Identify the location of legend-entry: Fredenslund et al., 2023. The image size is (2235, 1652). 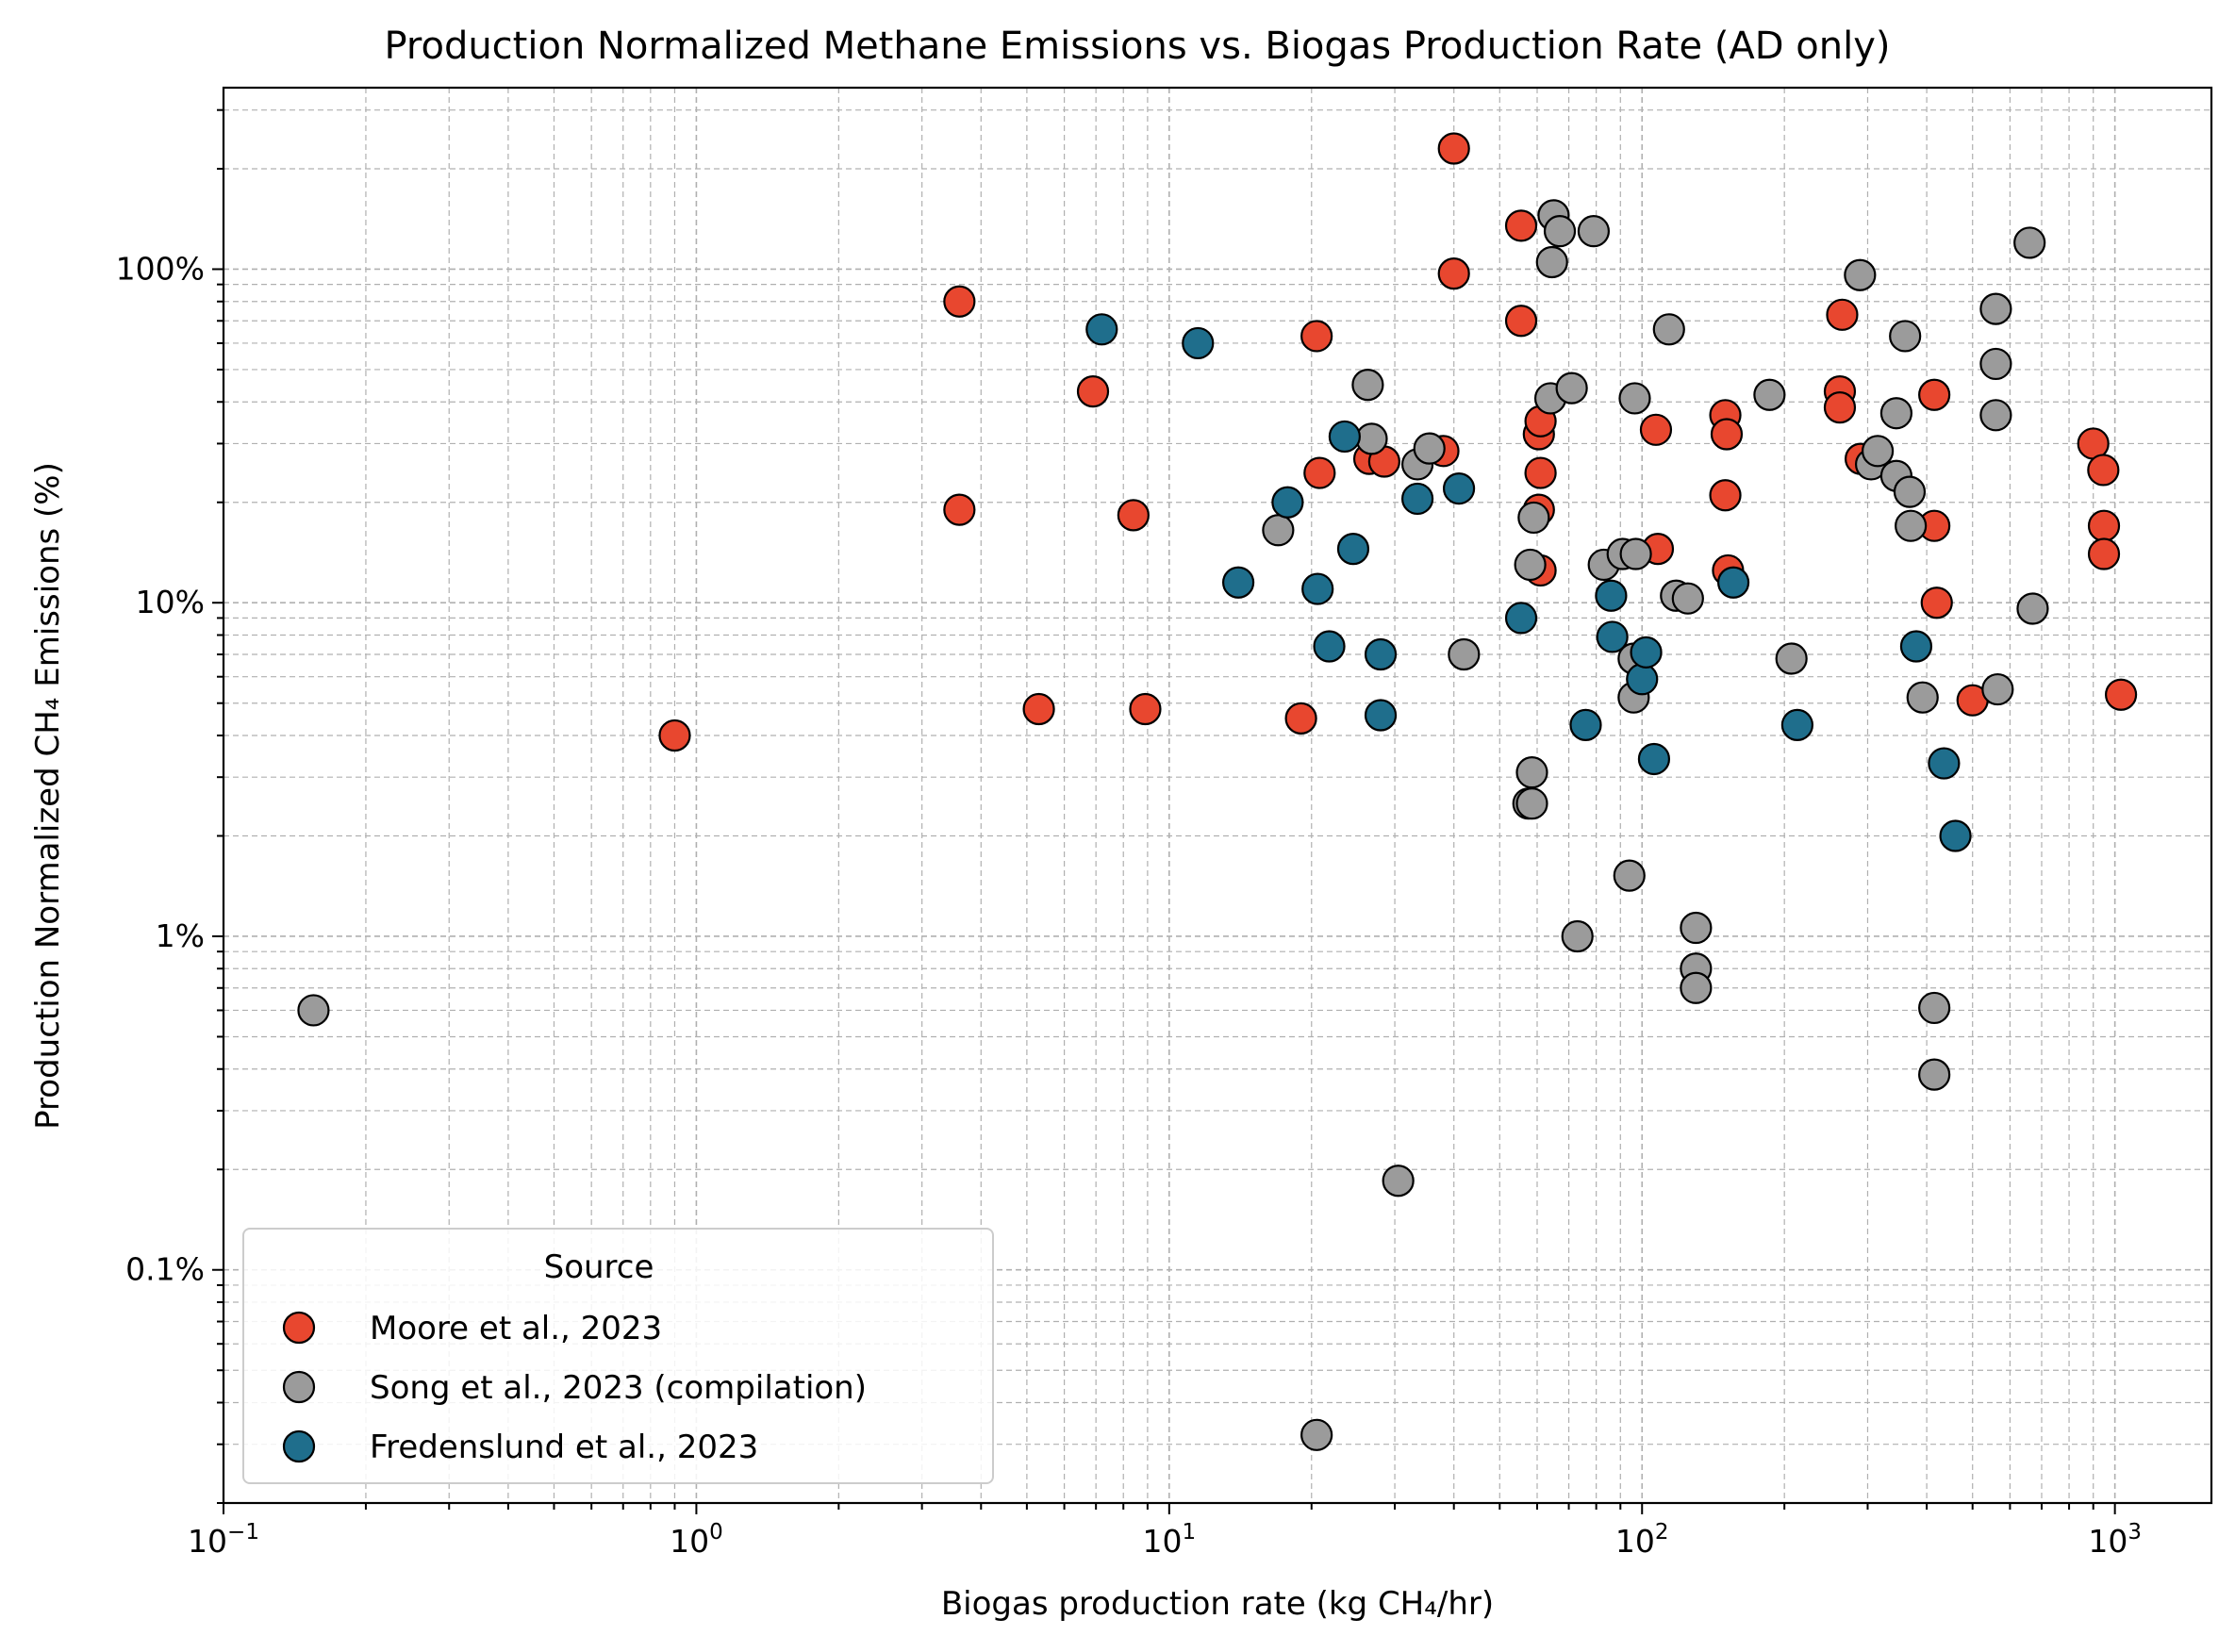
(564, 1447).